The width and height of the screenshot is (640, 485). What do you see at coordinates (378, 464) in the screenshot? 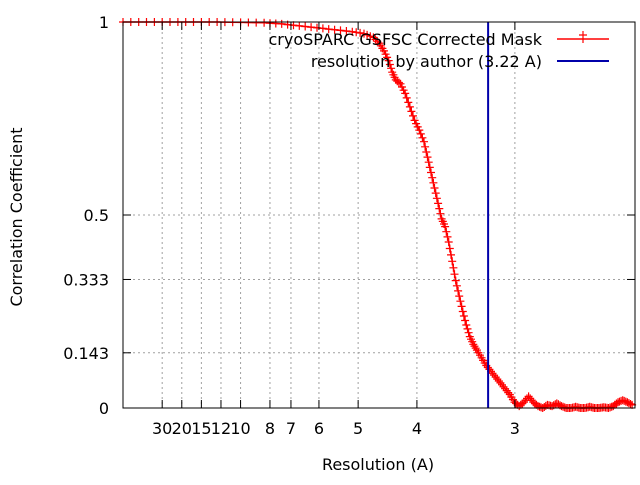
I see `x-axis-title: Resolution (A)` at bounding box center [378, 464].